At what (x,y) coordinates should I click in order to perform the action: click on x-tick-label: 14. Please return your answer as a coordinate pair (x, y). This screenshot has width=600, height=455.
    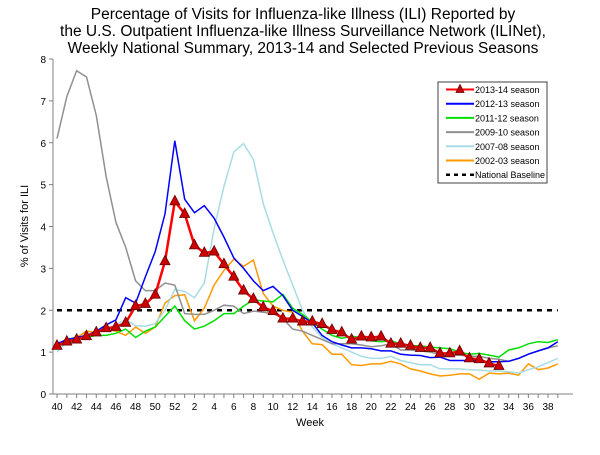
    Looking at the image, I should click on (313, 407).